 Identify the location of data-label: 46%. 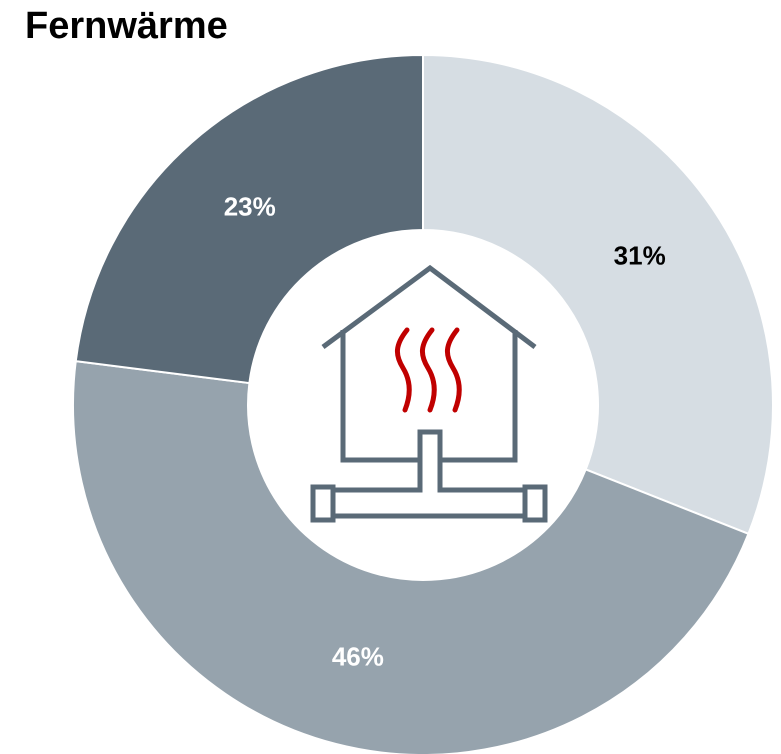
(358, 657).